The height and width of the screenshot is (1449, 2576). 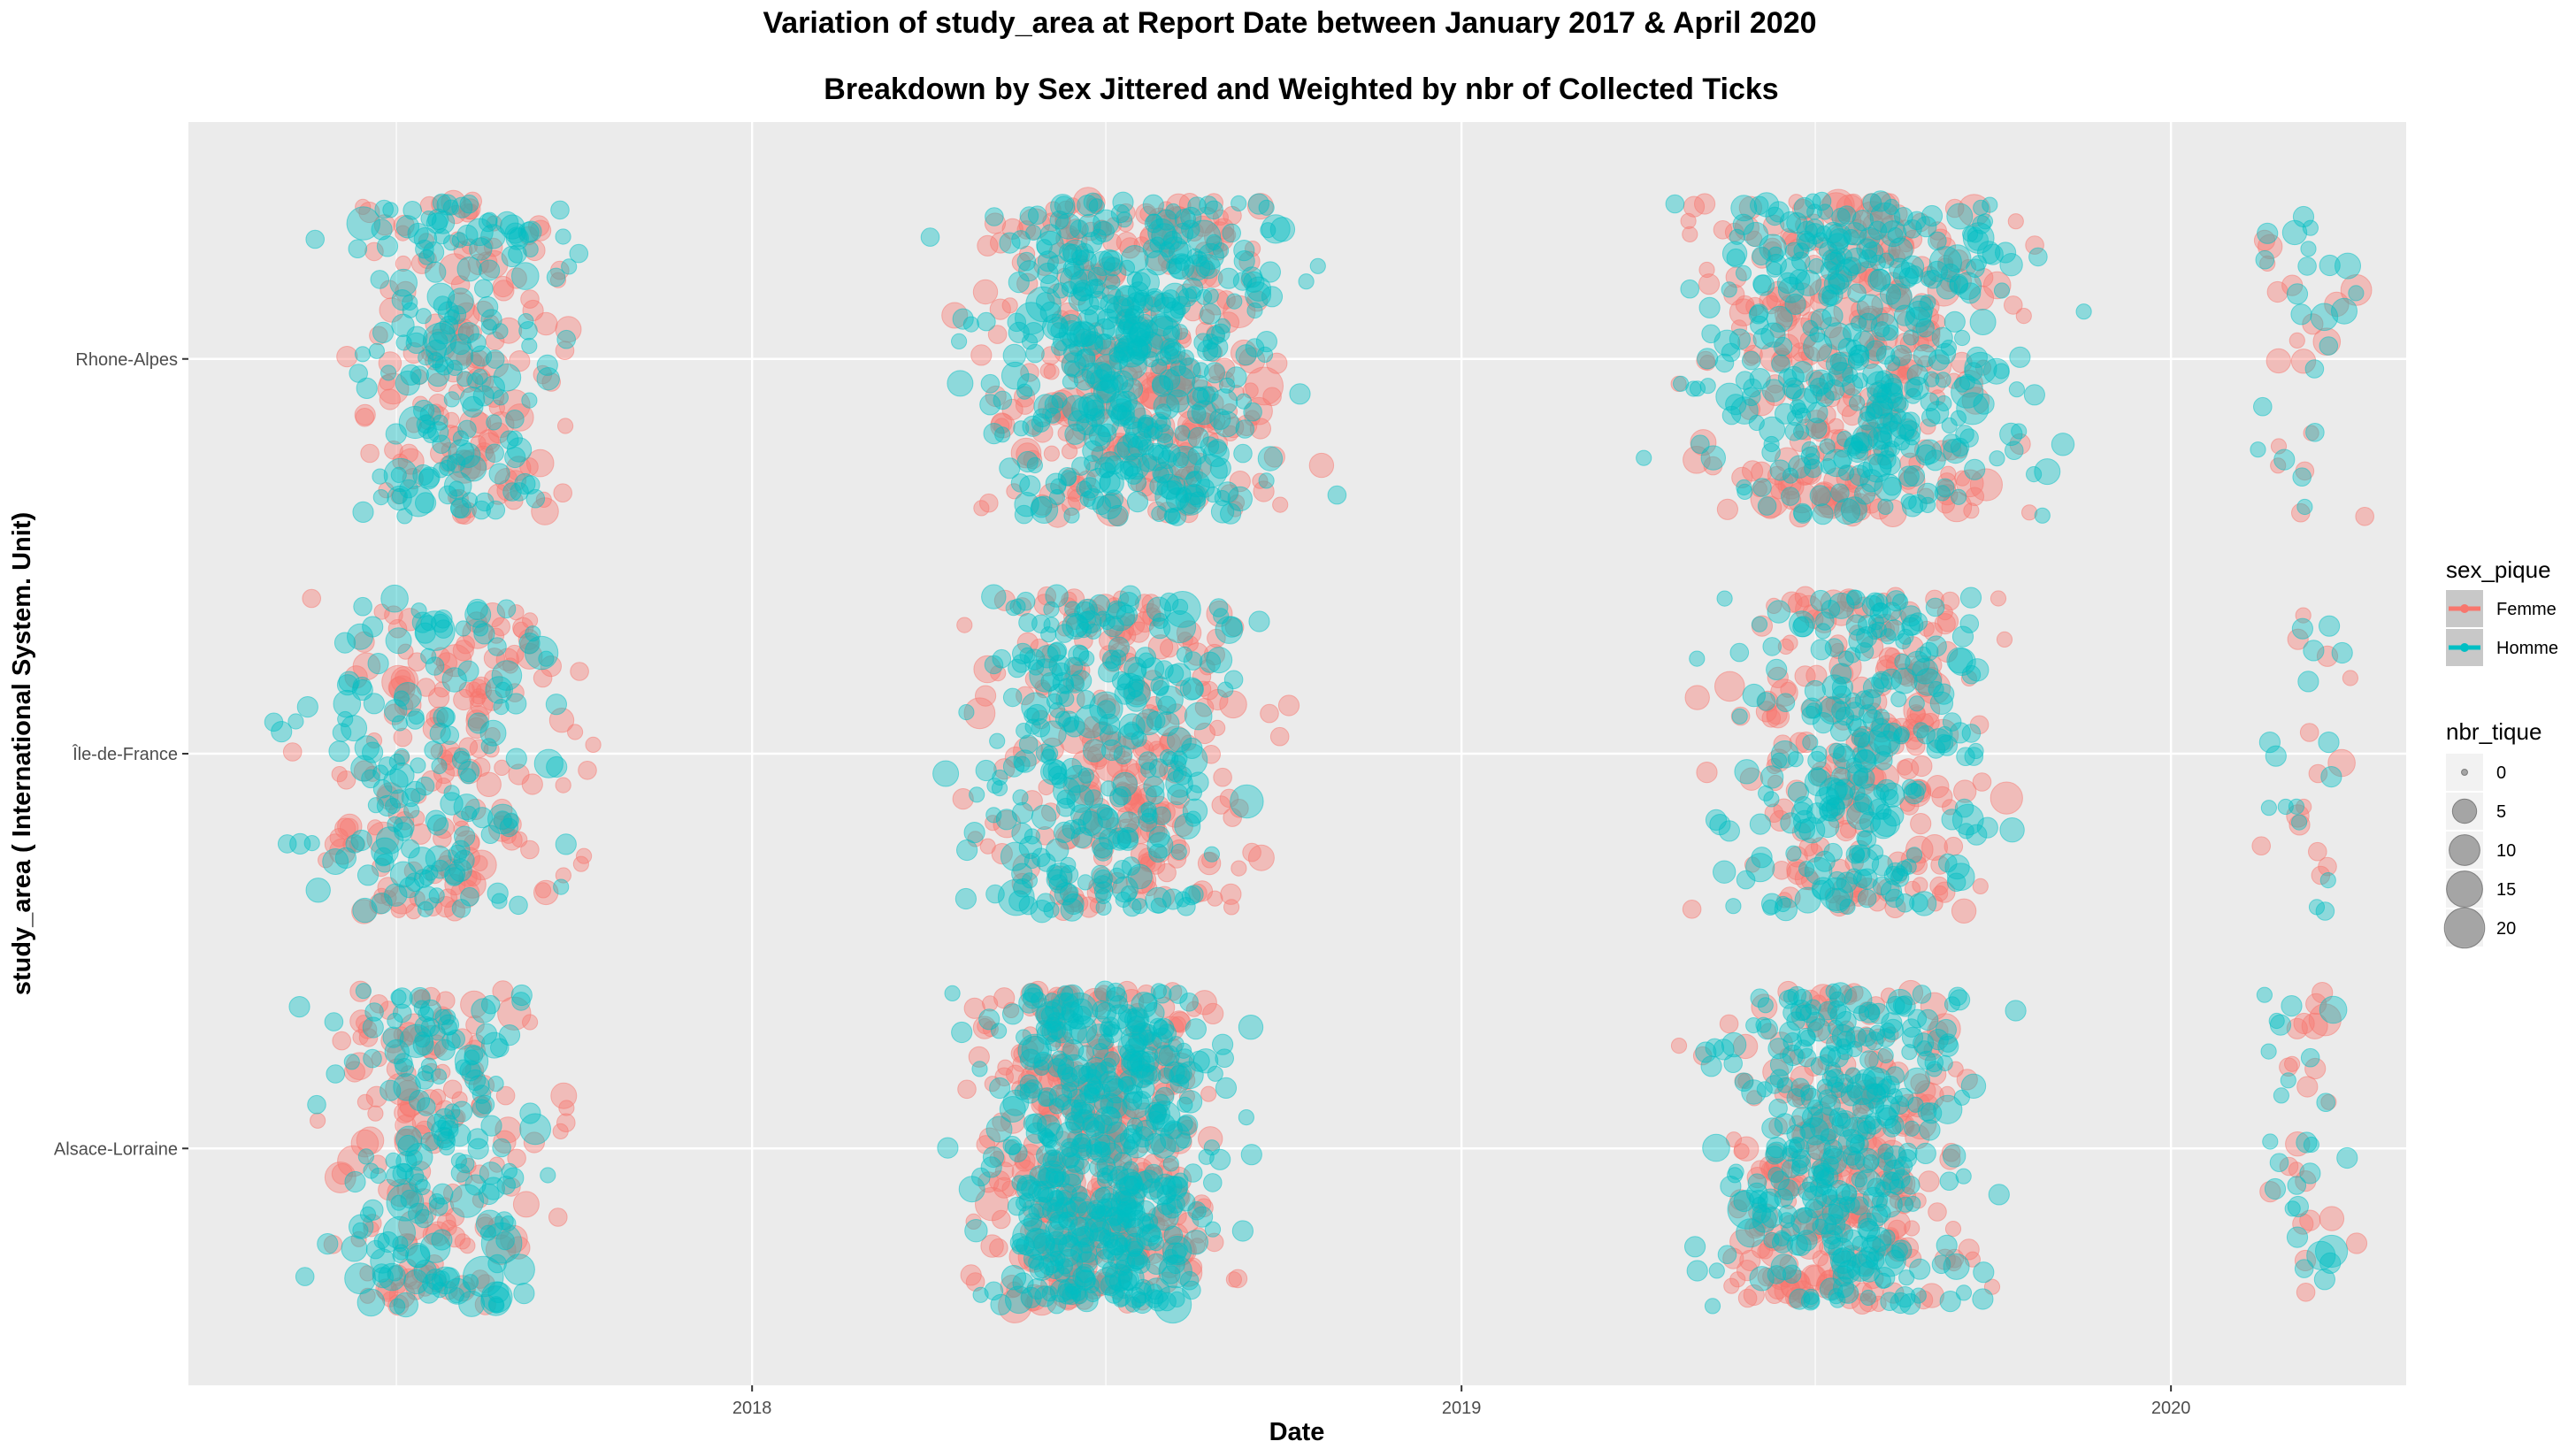 What do you see at coordinates (2464, 647) in the screenshot?
I see `legend-key-point` at bounding box center [2464, 647].